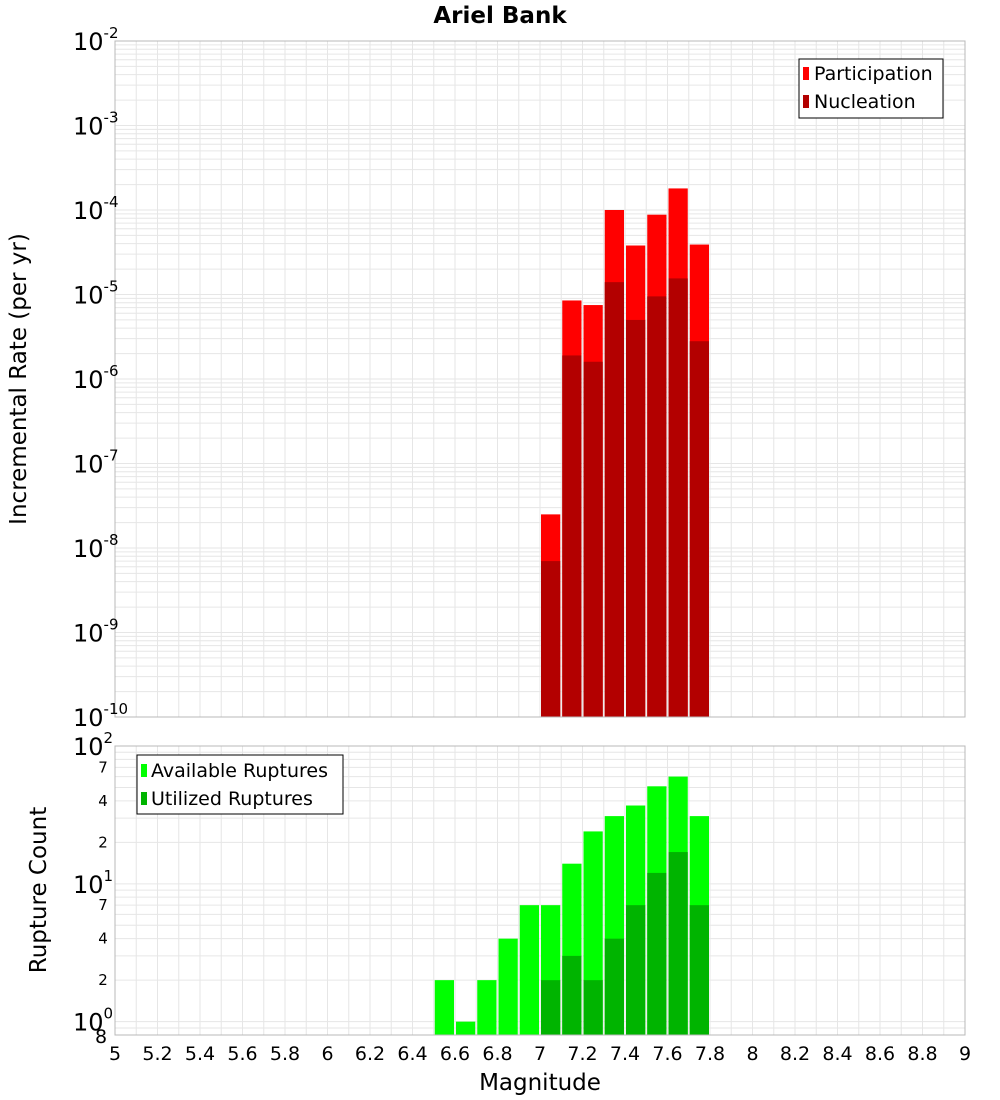 Image resolution: width=1000 pixels, height=1100 pixels. What do you see at coordinates (873, 74) in the screenshot?
I see `legend-participation-label: Participation` at bounding box center [873, 74].